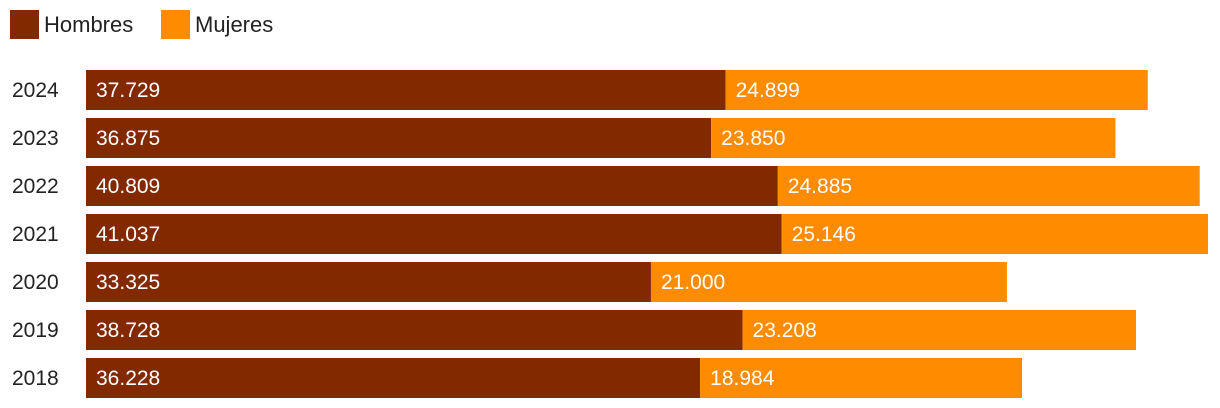 This screenshot has height=408, width=1220. I want to click on bar-mujeres-2021, so click(994, 234).